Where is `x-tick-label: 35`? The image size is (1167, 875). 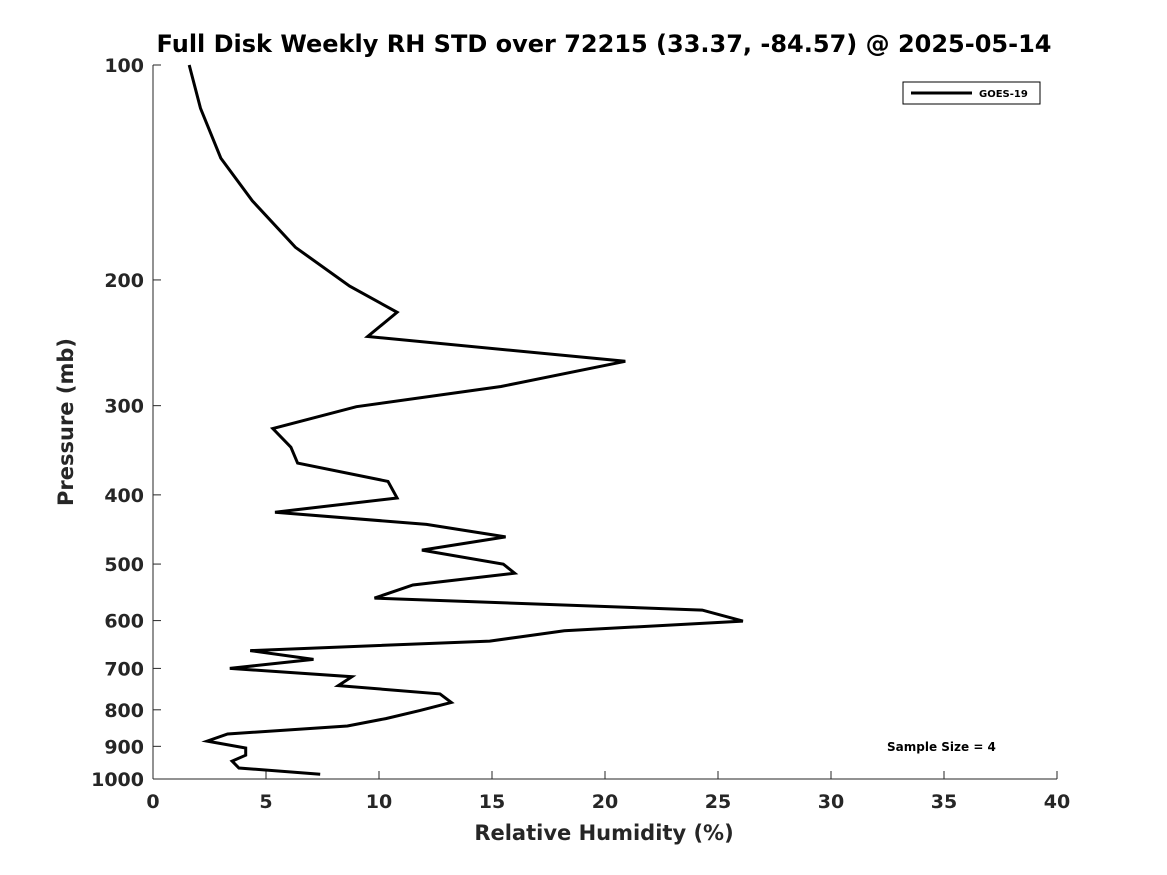 x-tick-label: 35 is located at coordinates (944, 802).